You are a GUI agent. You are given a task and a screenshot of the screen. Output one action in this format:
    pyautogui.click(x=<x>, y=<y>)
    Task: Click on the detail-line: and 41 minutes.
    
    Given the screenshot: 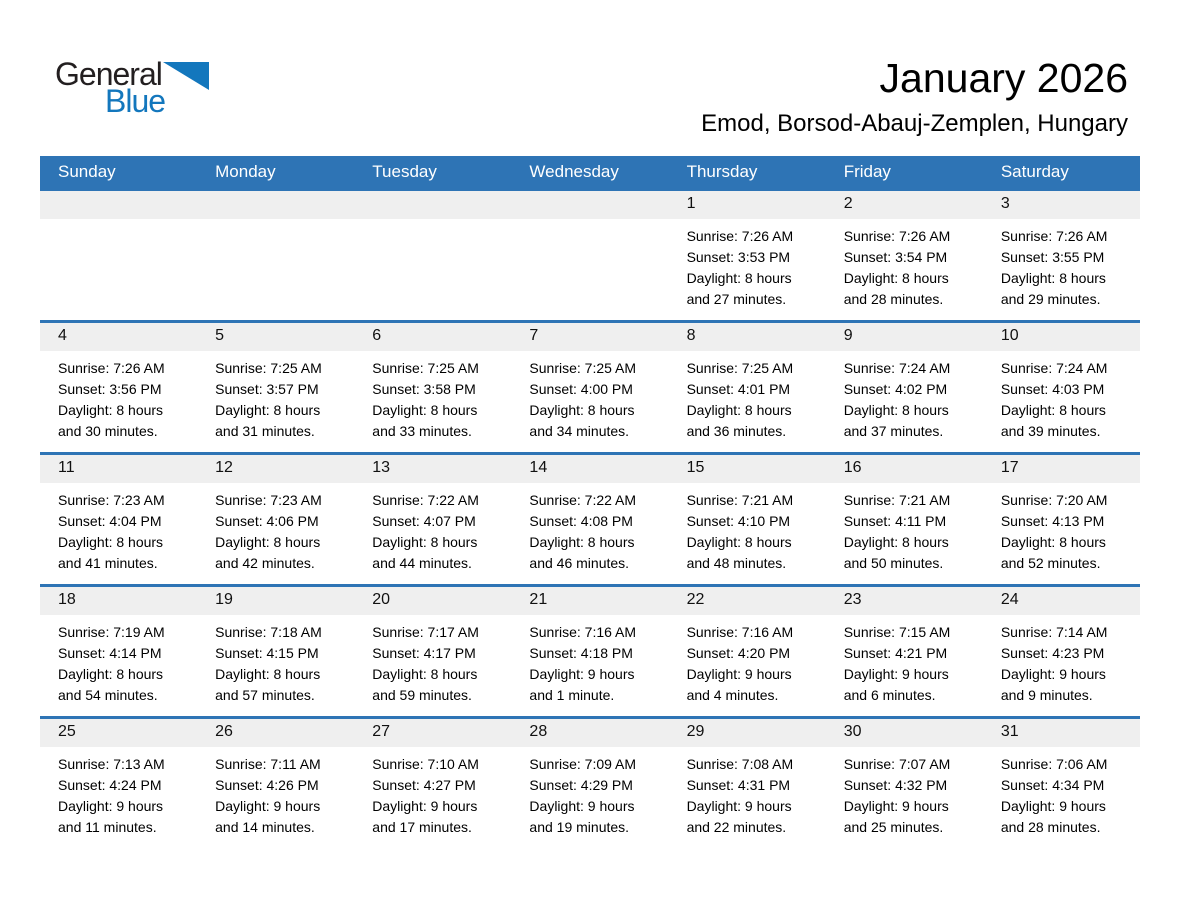 What is the action you would take?
    pyautogui.click(x=108, y=563)
    